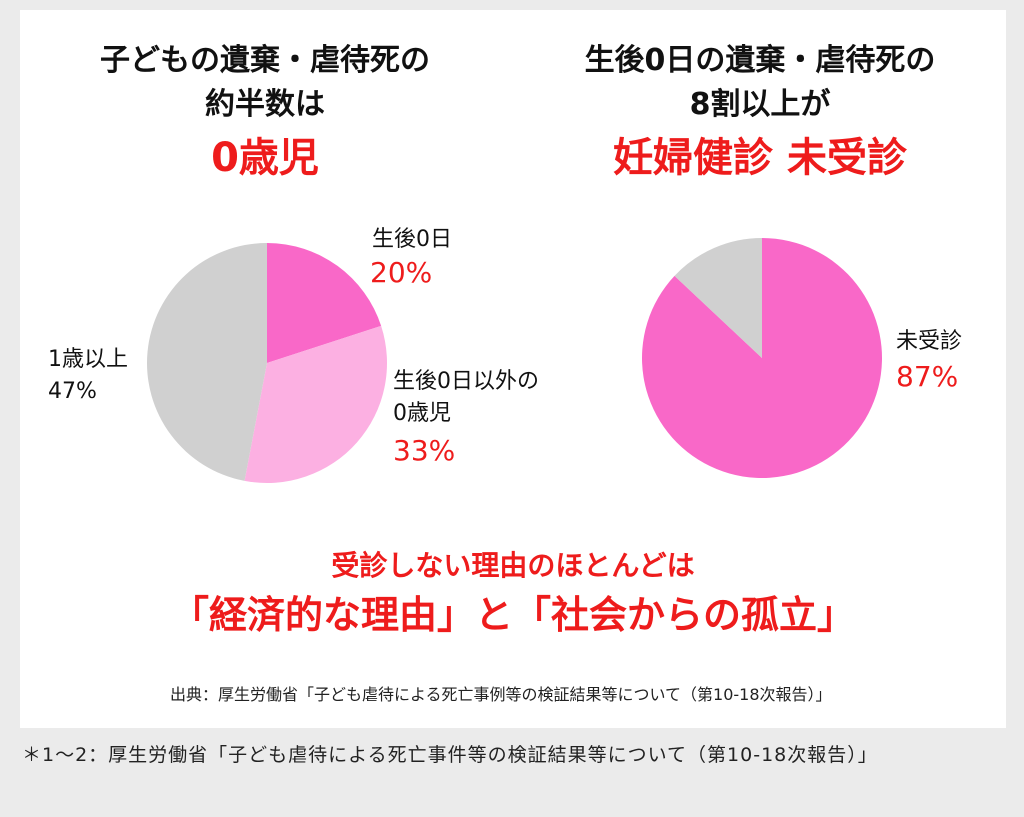 The height and width of the screenshot is (817, 1024). I want to click on left-heading-line2: 約半数は, so click(265, 104).